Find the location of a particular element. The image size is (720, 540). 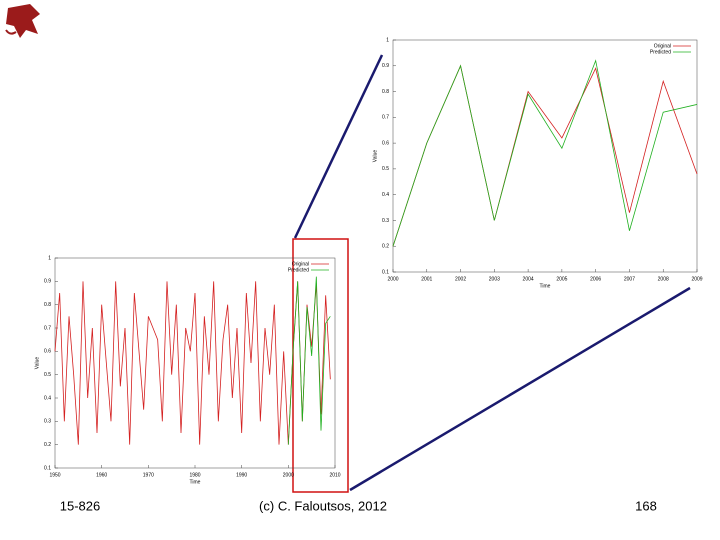

x-tick-label: 2006 is located at coordinates (595, 279).